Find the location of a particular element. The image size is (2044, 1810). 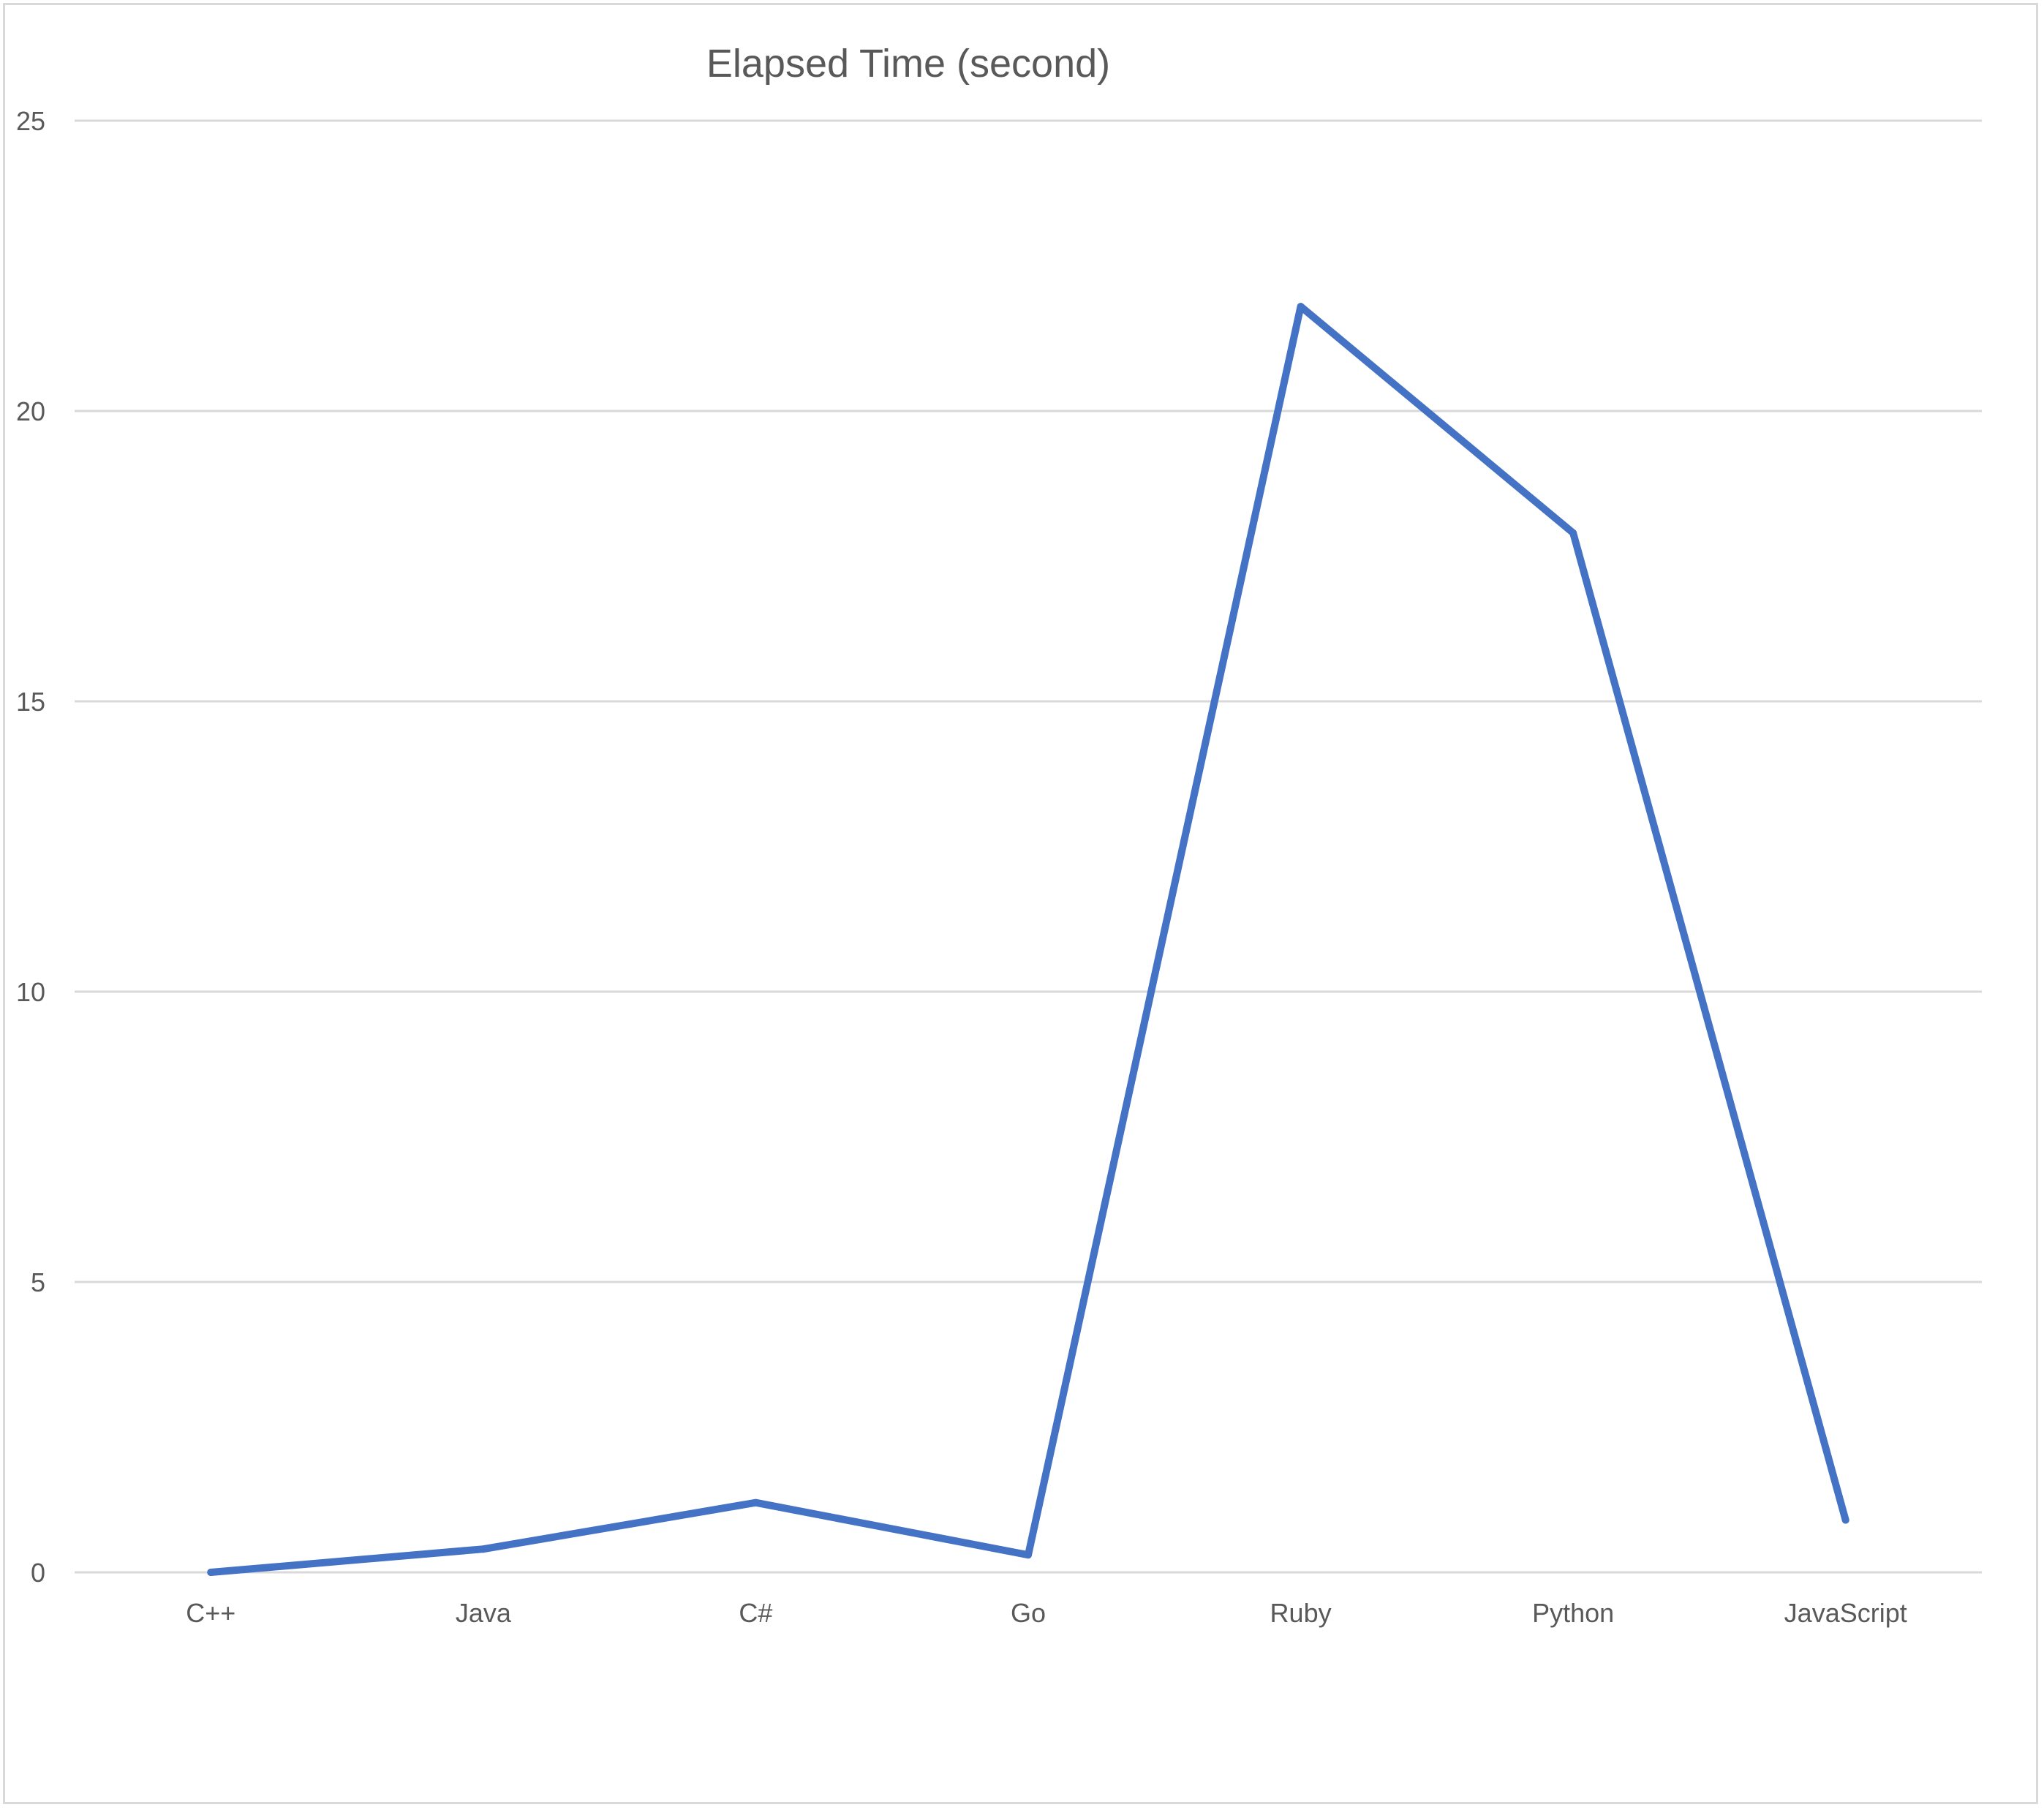

x-tick-label: JavaScript is located at coordinates (1845, 1613).